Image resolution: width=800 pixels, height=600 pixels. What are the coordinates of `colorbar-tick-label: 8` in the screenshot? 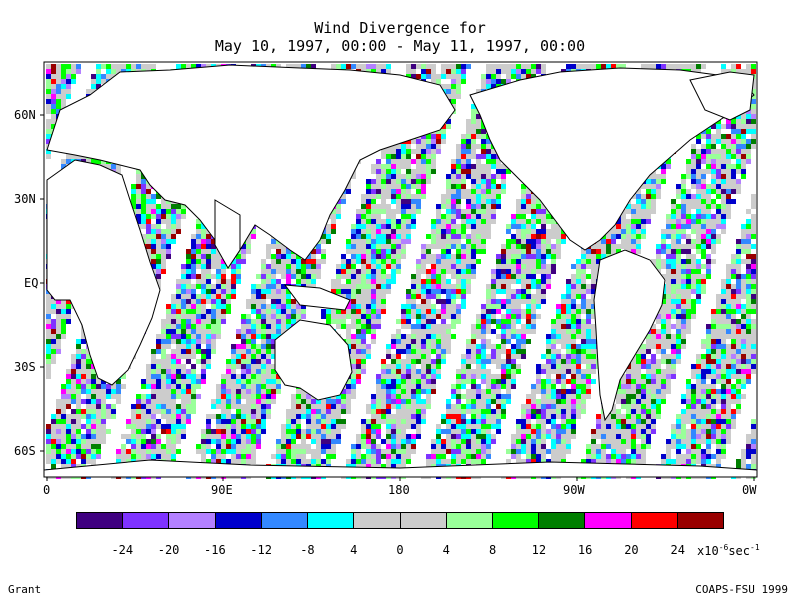 It's located at (492, 550).